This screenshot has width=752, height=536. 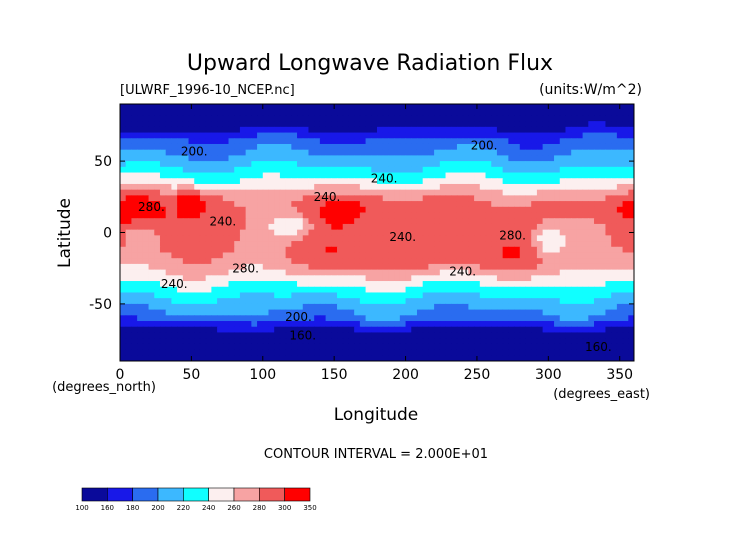 What do you see at coordinates (103, 162) in the screenshot?
I see `y-tick-label: 50` at bounding box center [103, 162].